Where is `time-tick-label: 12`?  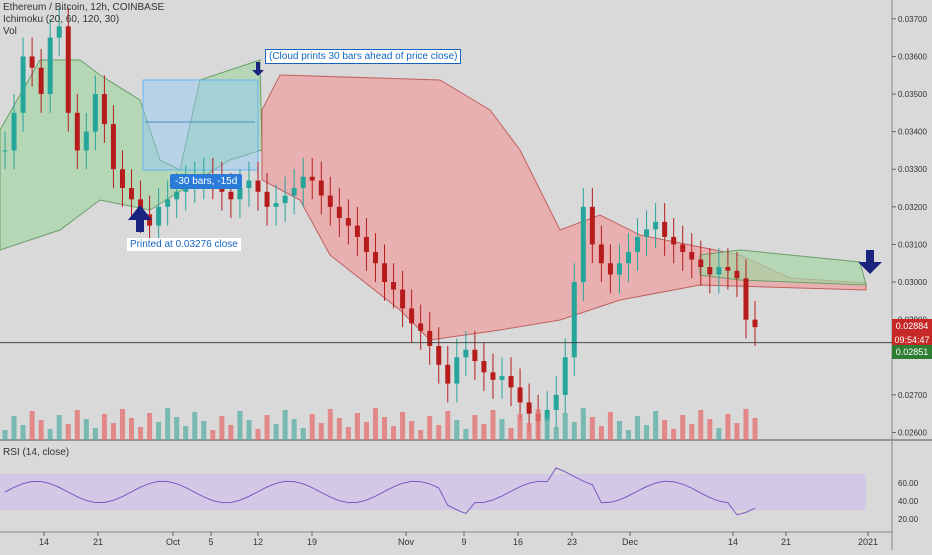
time-tick-label: 12 is located at coordinates (258, 542).